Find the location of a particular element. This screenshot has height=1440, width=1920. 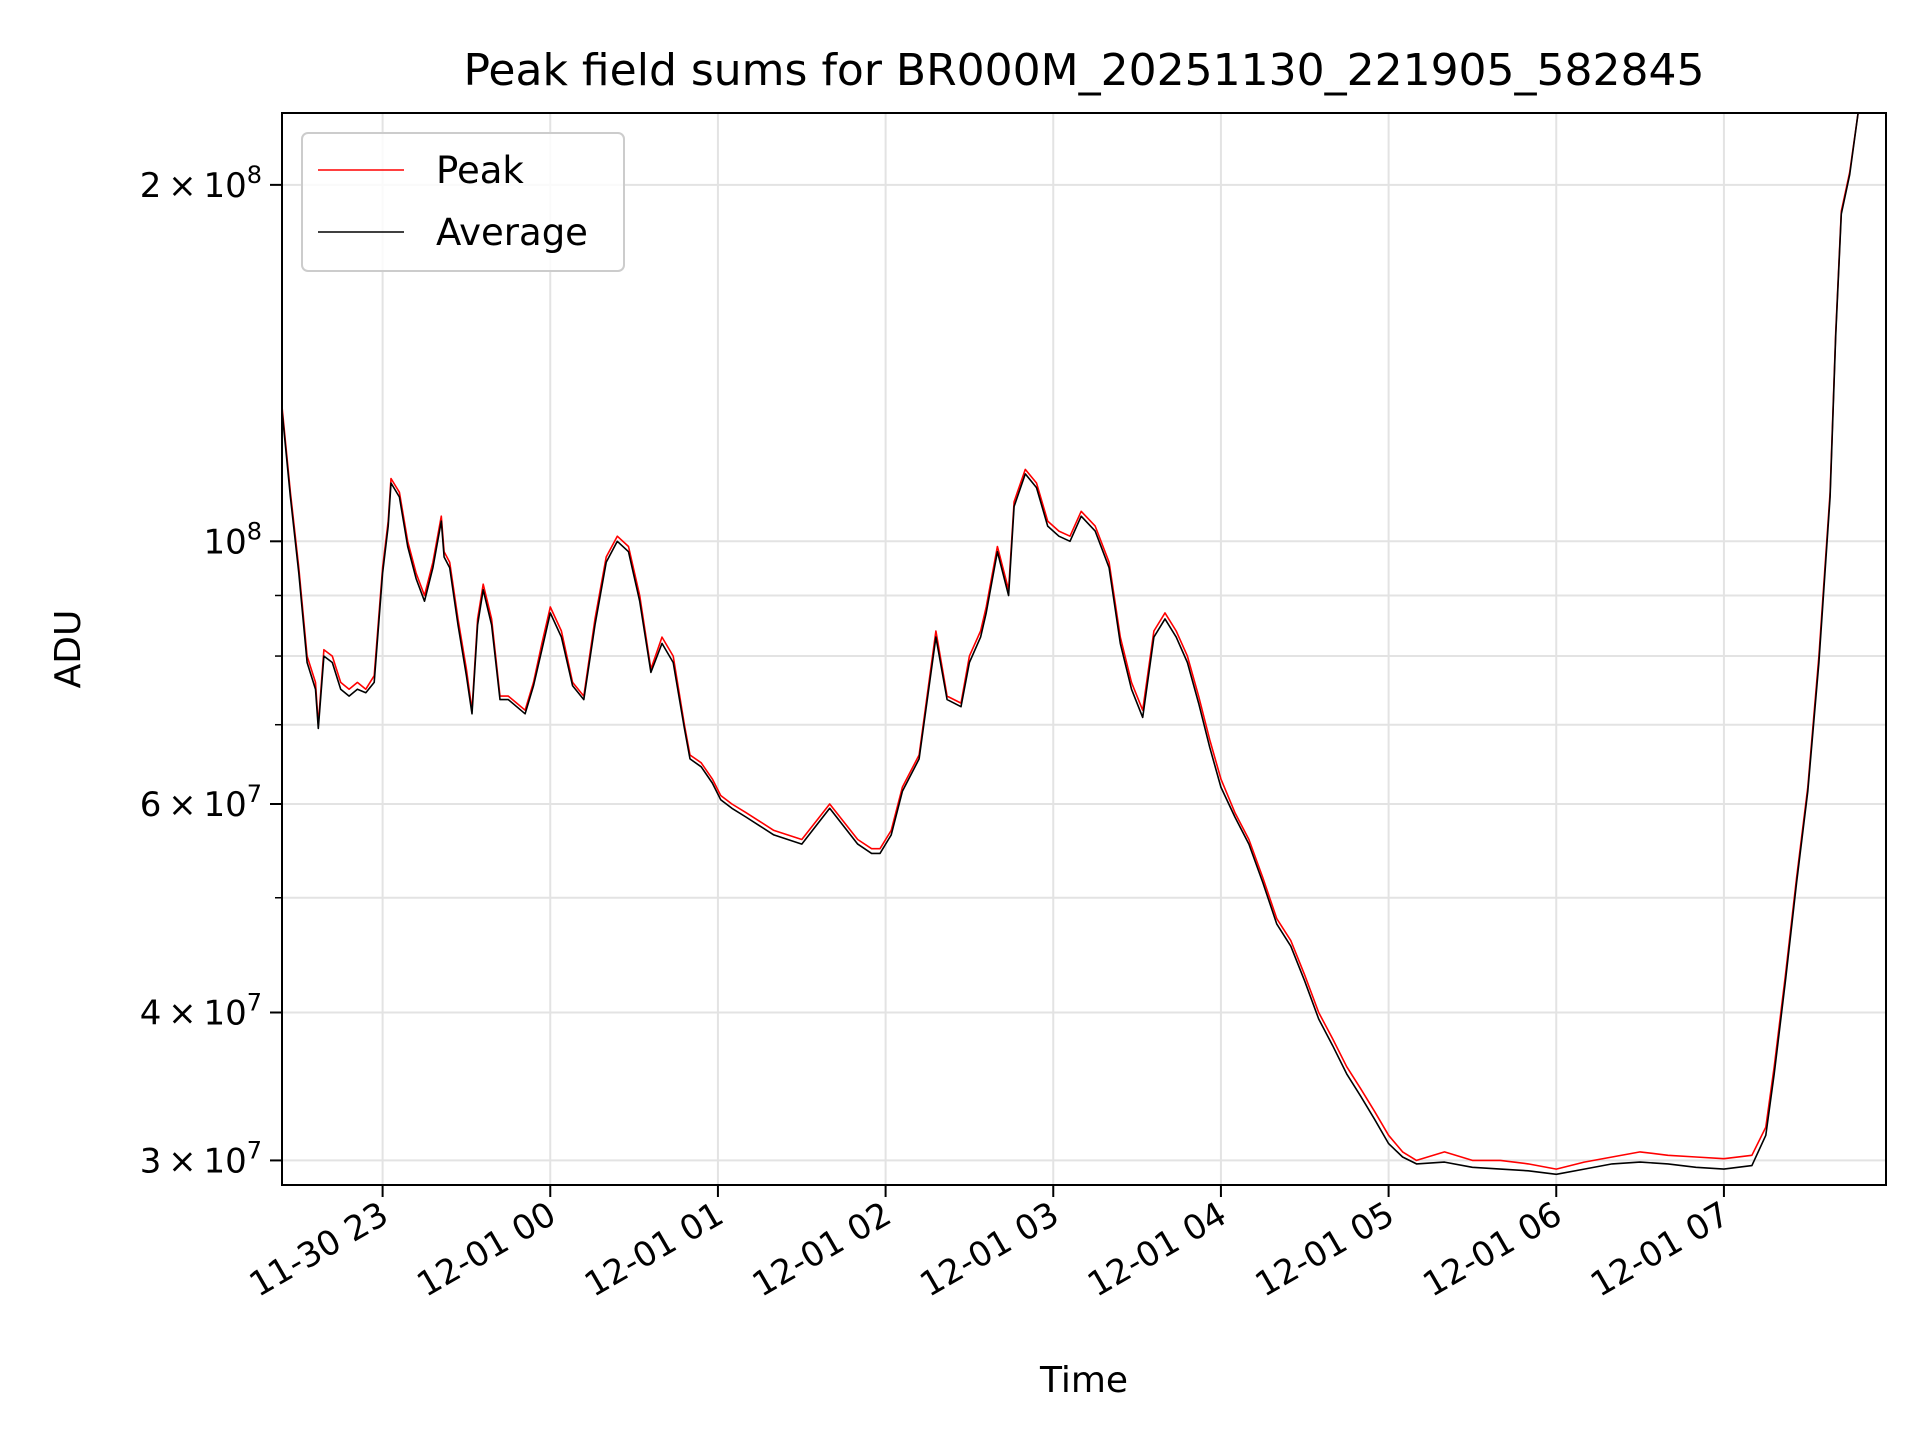

y-tick-label: 2 × 108 is located at coordinates (201, 183).